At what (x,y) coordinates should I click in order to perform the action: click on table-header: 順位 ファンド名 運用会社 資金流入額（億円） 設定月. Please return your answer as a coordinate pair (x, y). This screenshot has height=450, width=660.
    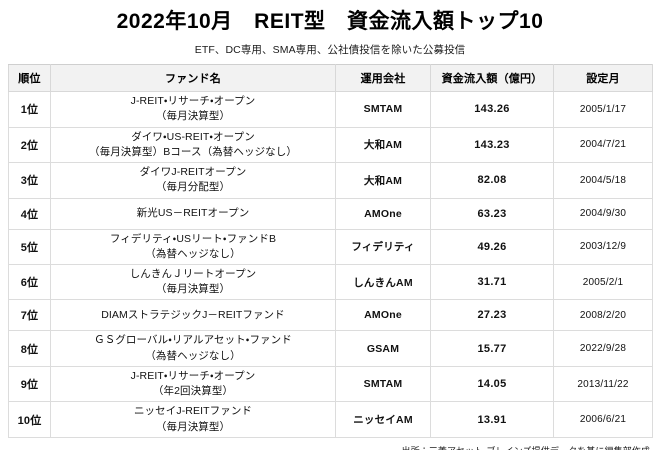
    Looking at the image, I should click on (330, 78).